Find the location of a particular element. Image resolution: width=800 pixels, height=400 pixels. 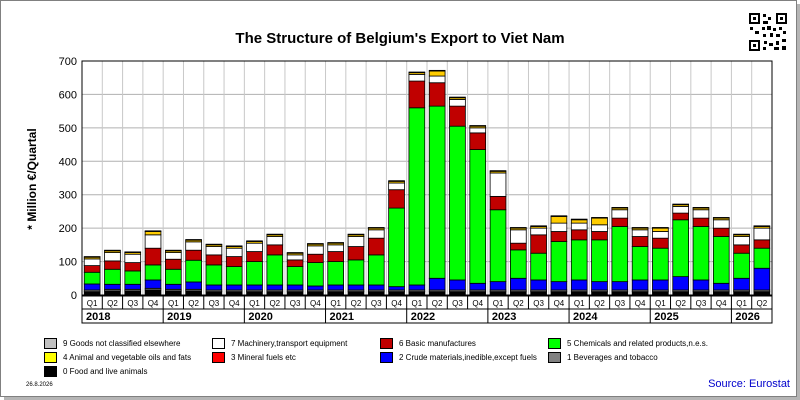

qr-code is located at coordinates (768, 32).